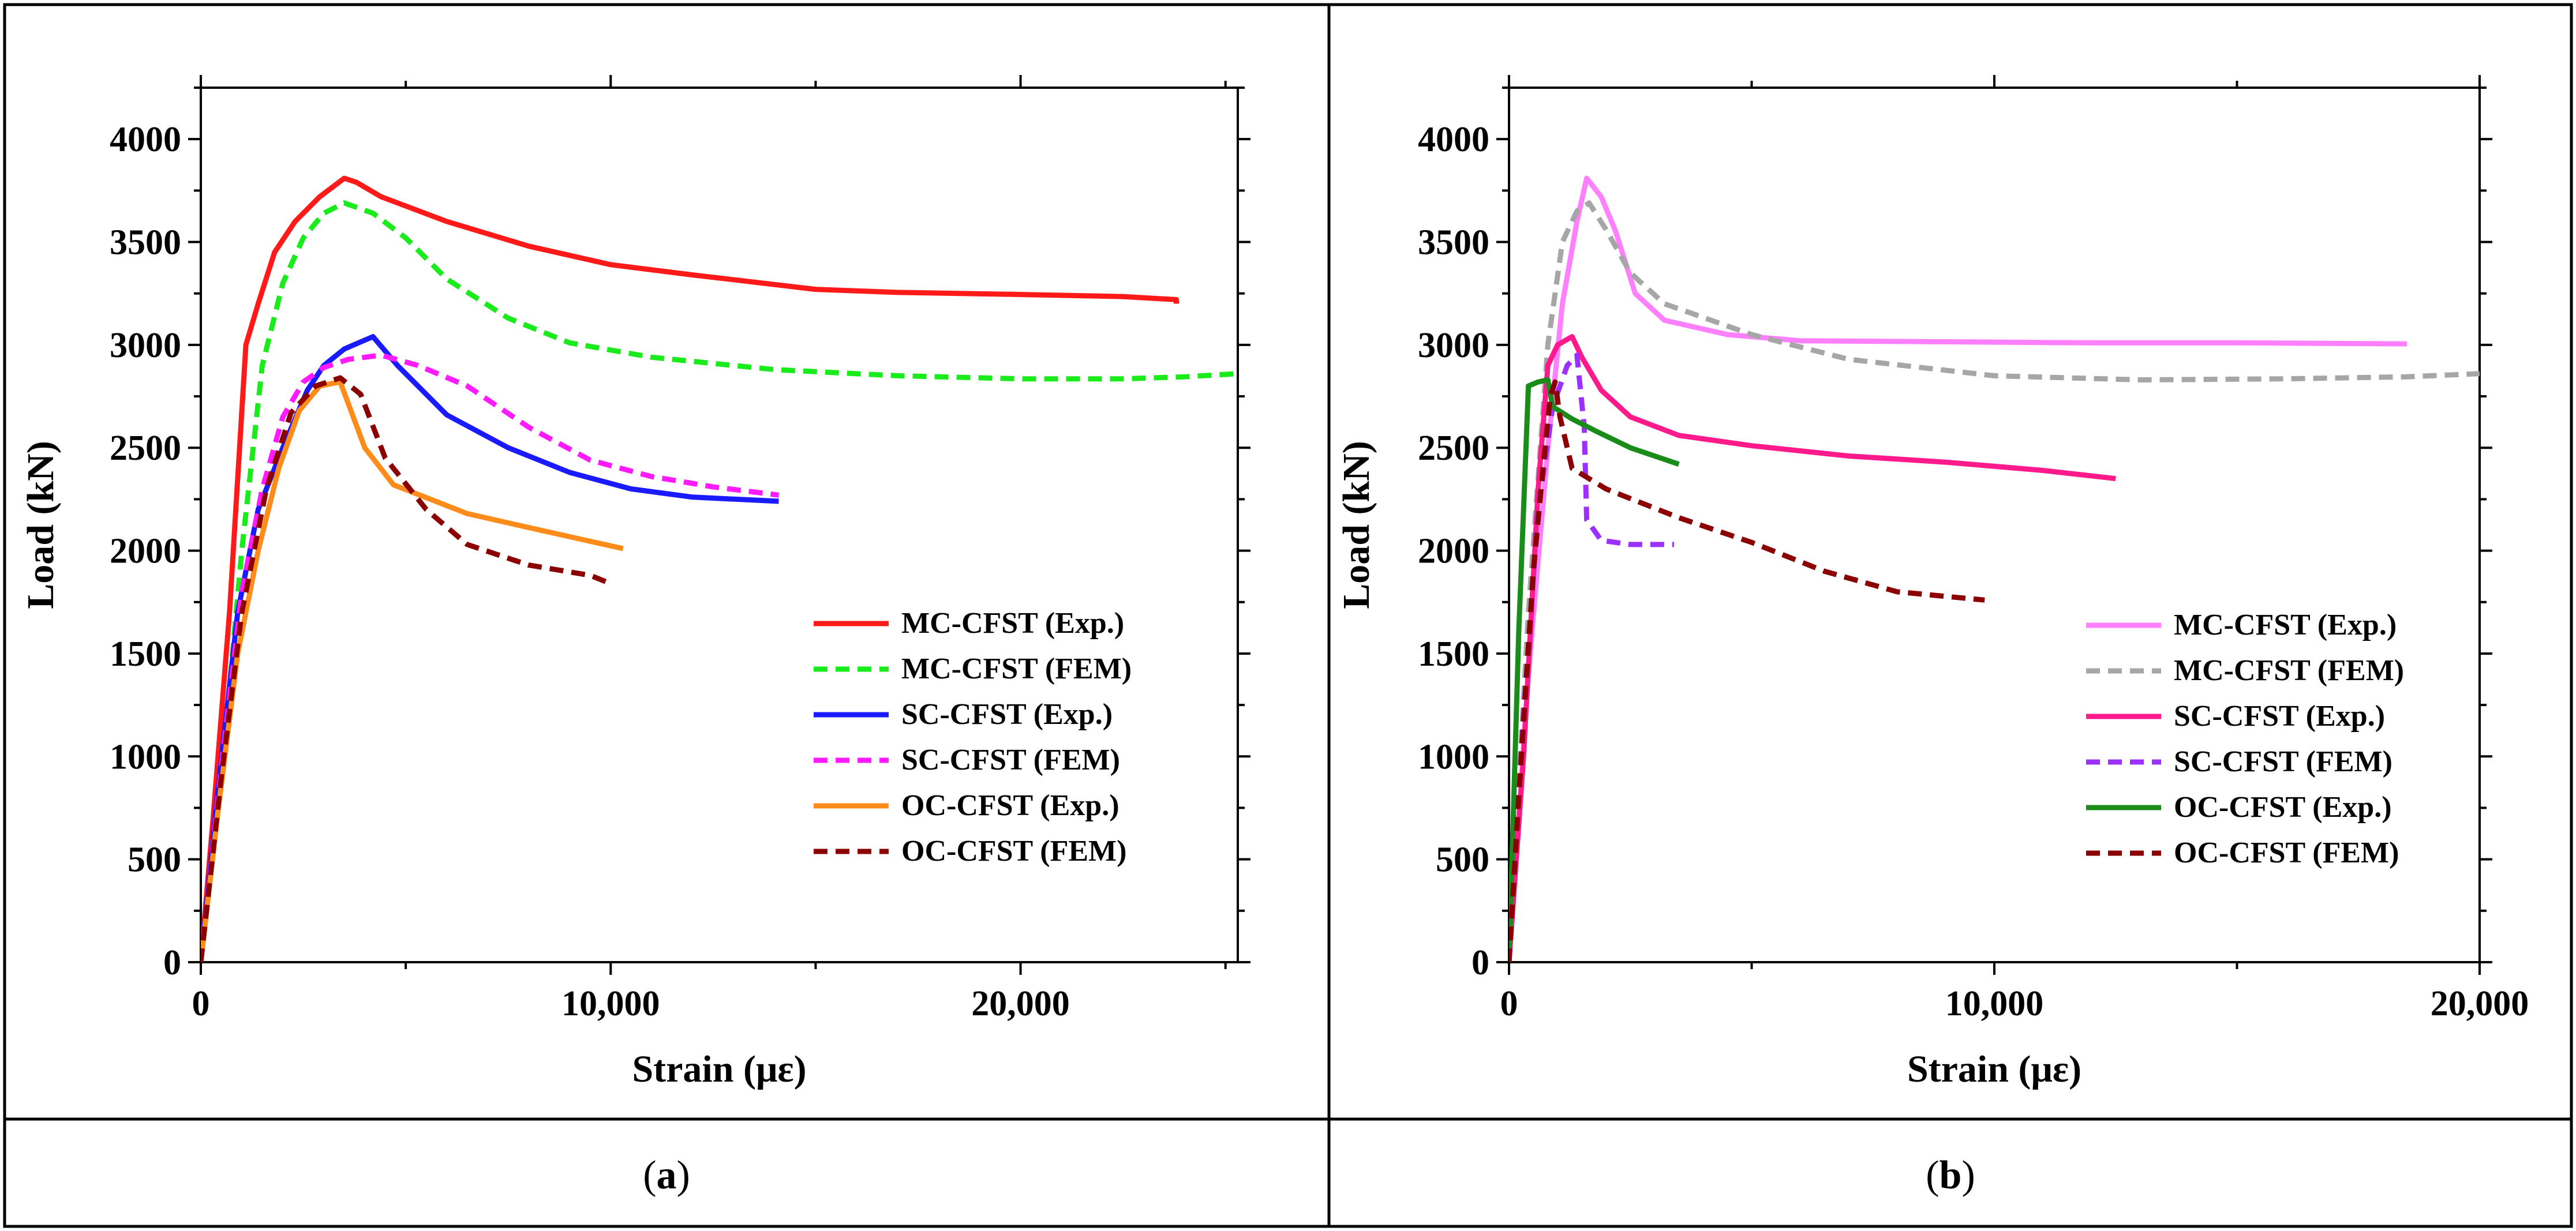  Describe the element at coordinates (2289, 670) in the screenshot. I see `chart-b-legend-label: MC-CFST (FEM)` at that location.